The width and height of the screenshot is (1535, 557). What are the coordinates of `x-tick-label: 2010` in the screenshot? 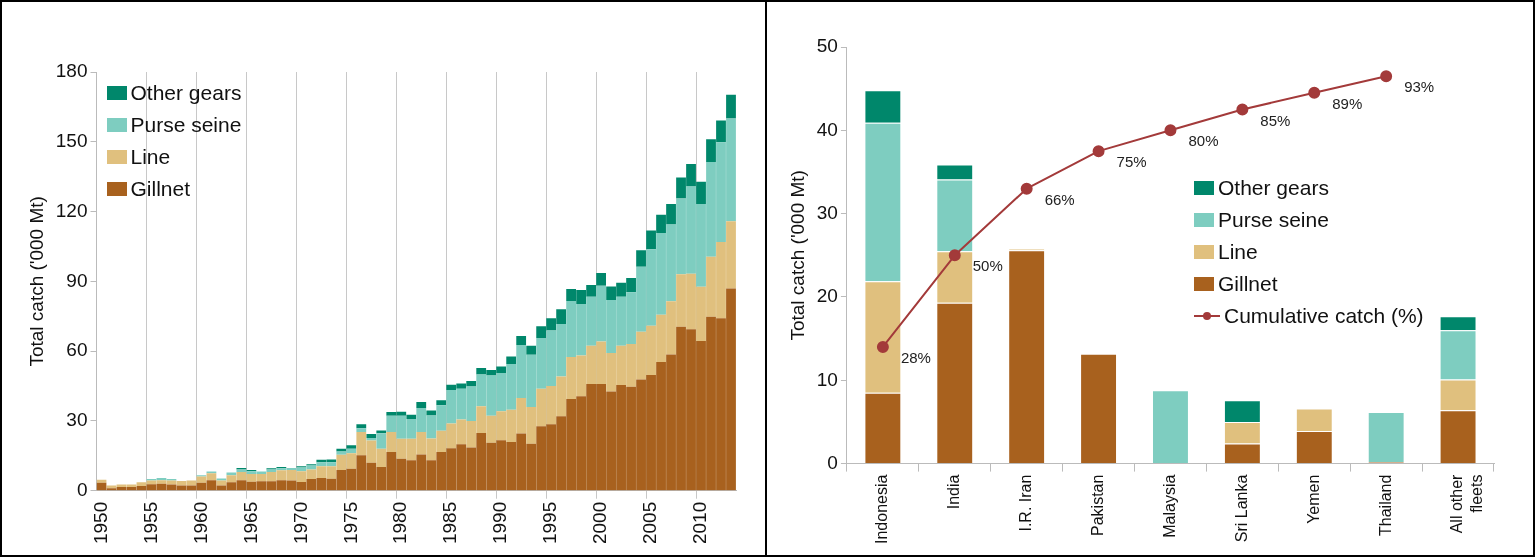 It's located at (700, 523).